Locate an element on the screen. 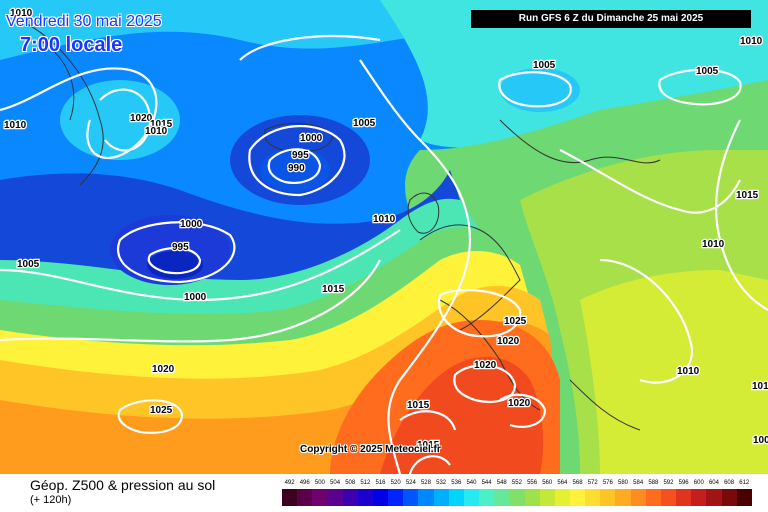 Image resolution: width=768 pixels, height=512 pixels. run-info: Run GFS 6 Z du Dimanche 25 mai 2025 is located at coordinates (611, 19).